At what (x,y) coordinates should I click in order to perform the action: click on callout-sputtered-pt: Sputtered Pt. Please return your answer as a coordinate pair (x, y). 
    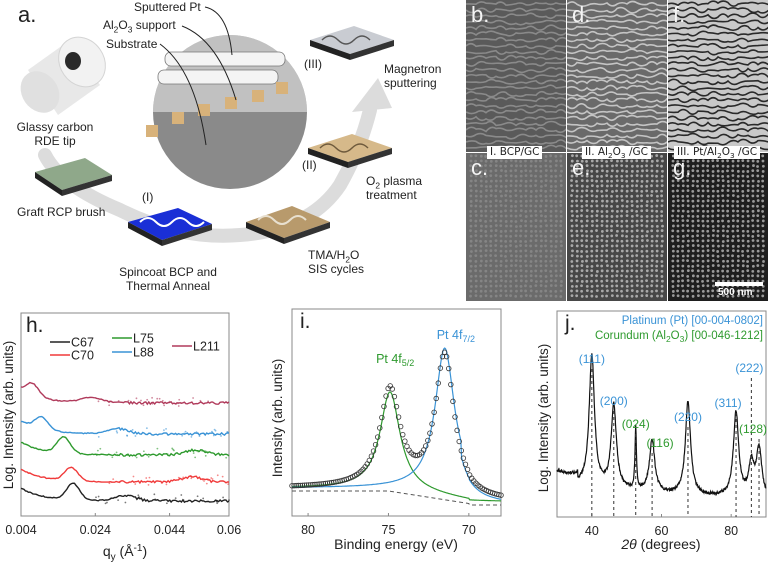
    Looking at the image, I should click on (167, 7).